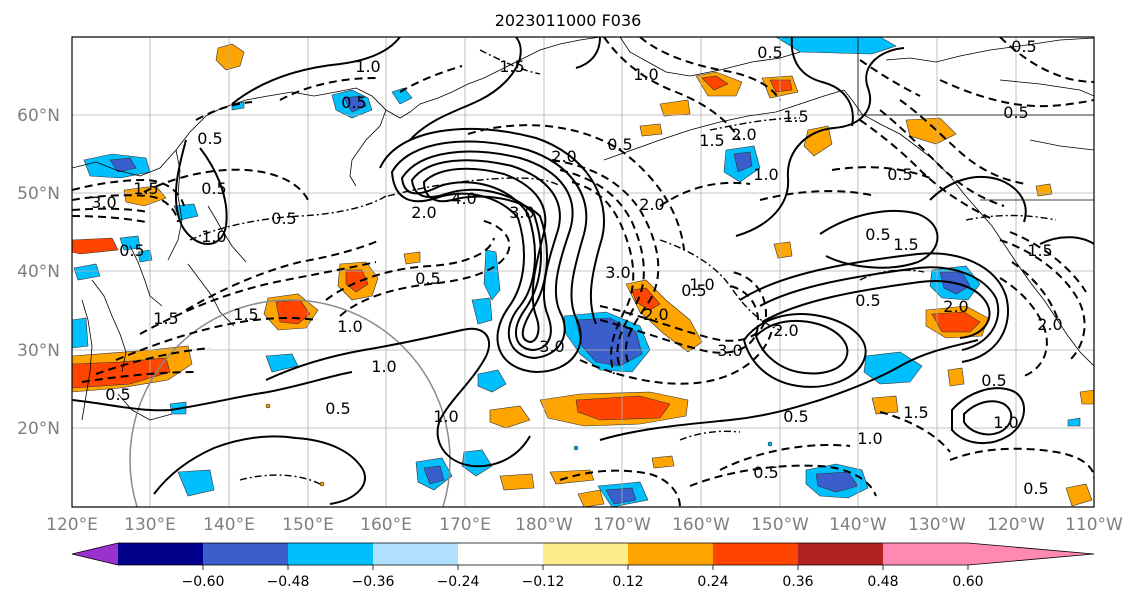 This screenshot has height=601, width=1139. What do you see at coordinates (544, 525) in the screenshot?
I see `lon-label: 180°W` at bounding box center [544, 525].